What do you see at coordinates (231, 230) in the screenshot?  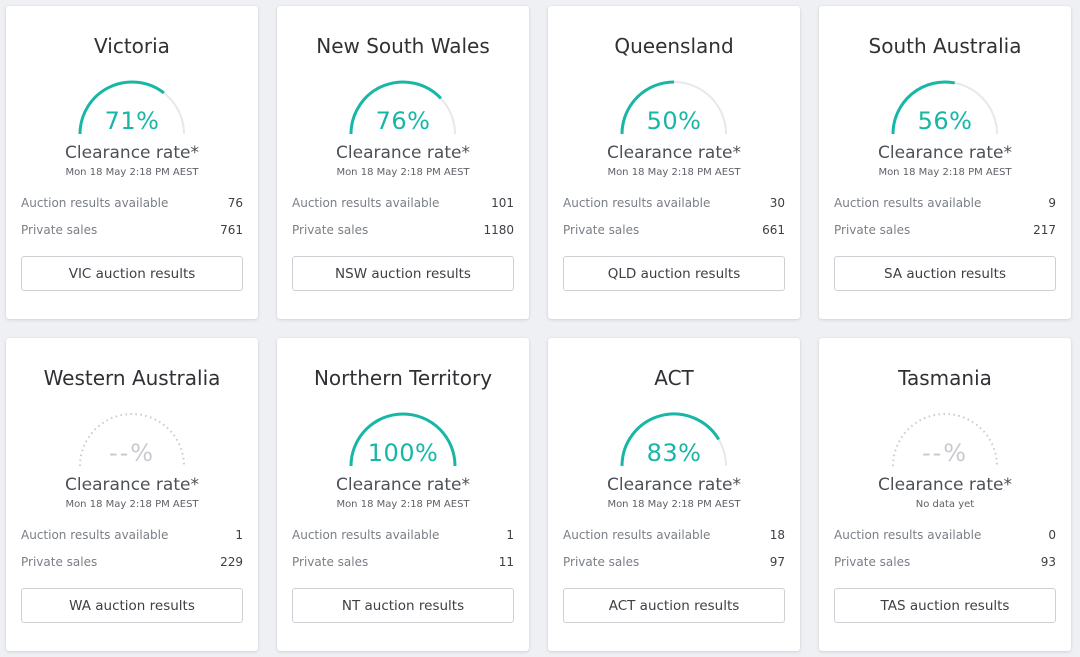 I see `private-sales-value: 761` at bounding box center [231, 230].